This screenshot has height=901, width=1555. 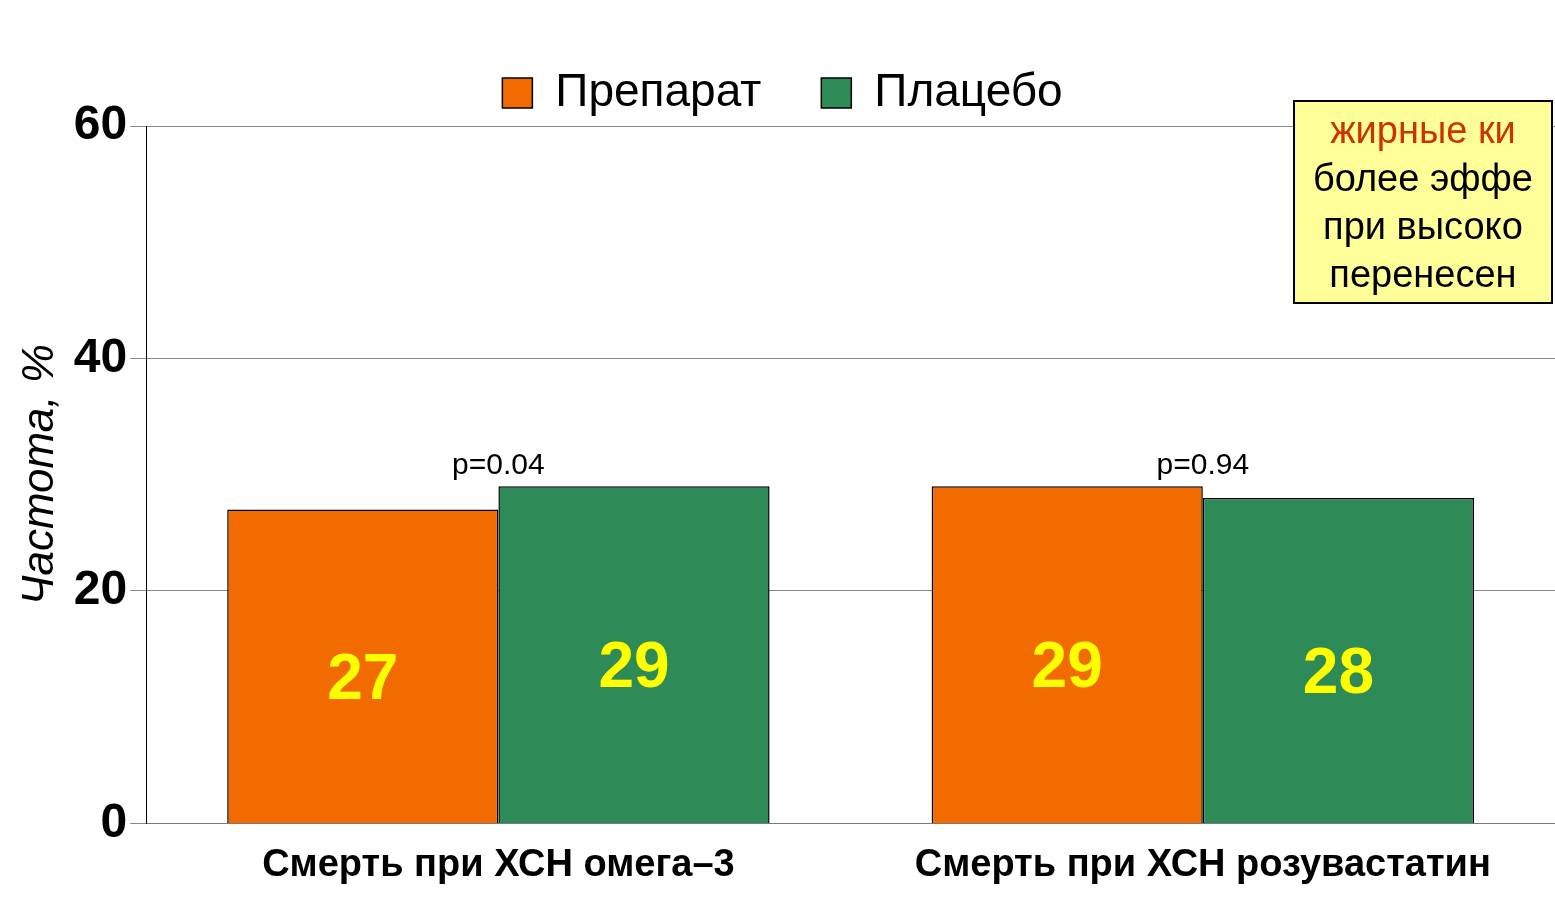 What do you see at coordinates (1423, 226) in the screenshot?
I see `annotation: при высоко` at bounding box center [1423, 226].